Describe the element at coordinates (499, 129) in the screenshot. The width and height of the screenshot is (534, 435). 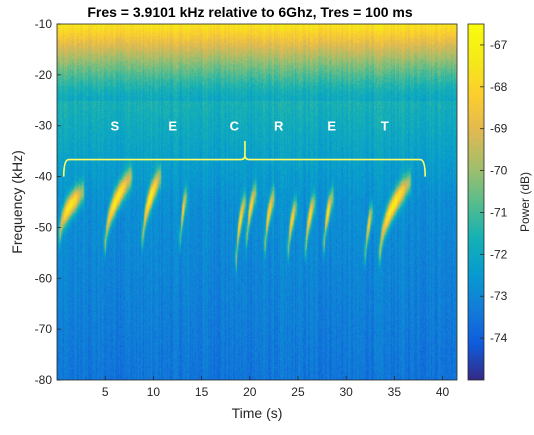
I see `colorbar-tick-label: -69` at that location.